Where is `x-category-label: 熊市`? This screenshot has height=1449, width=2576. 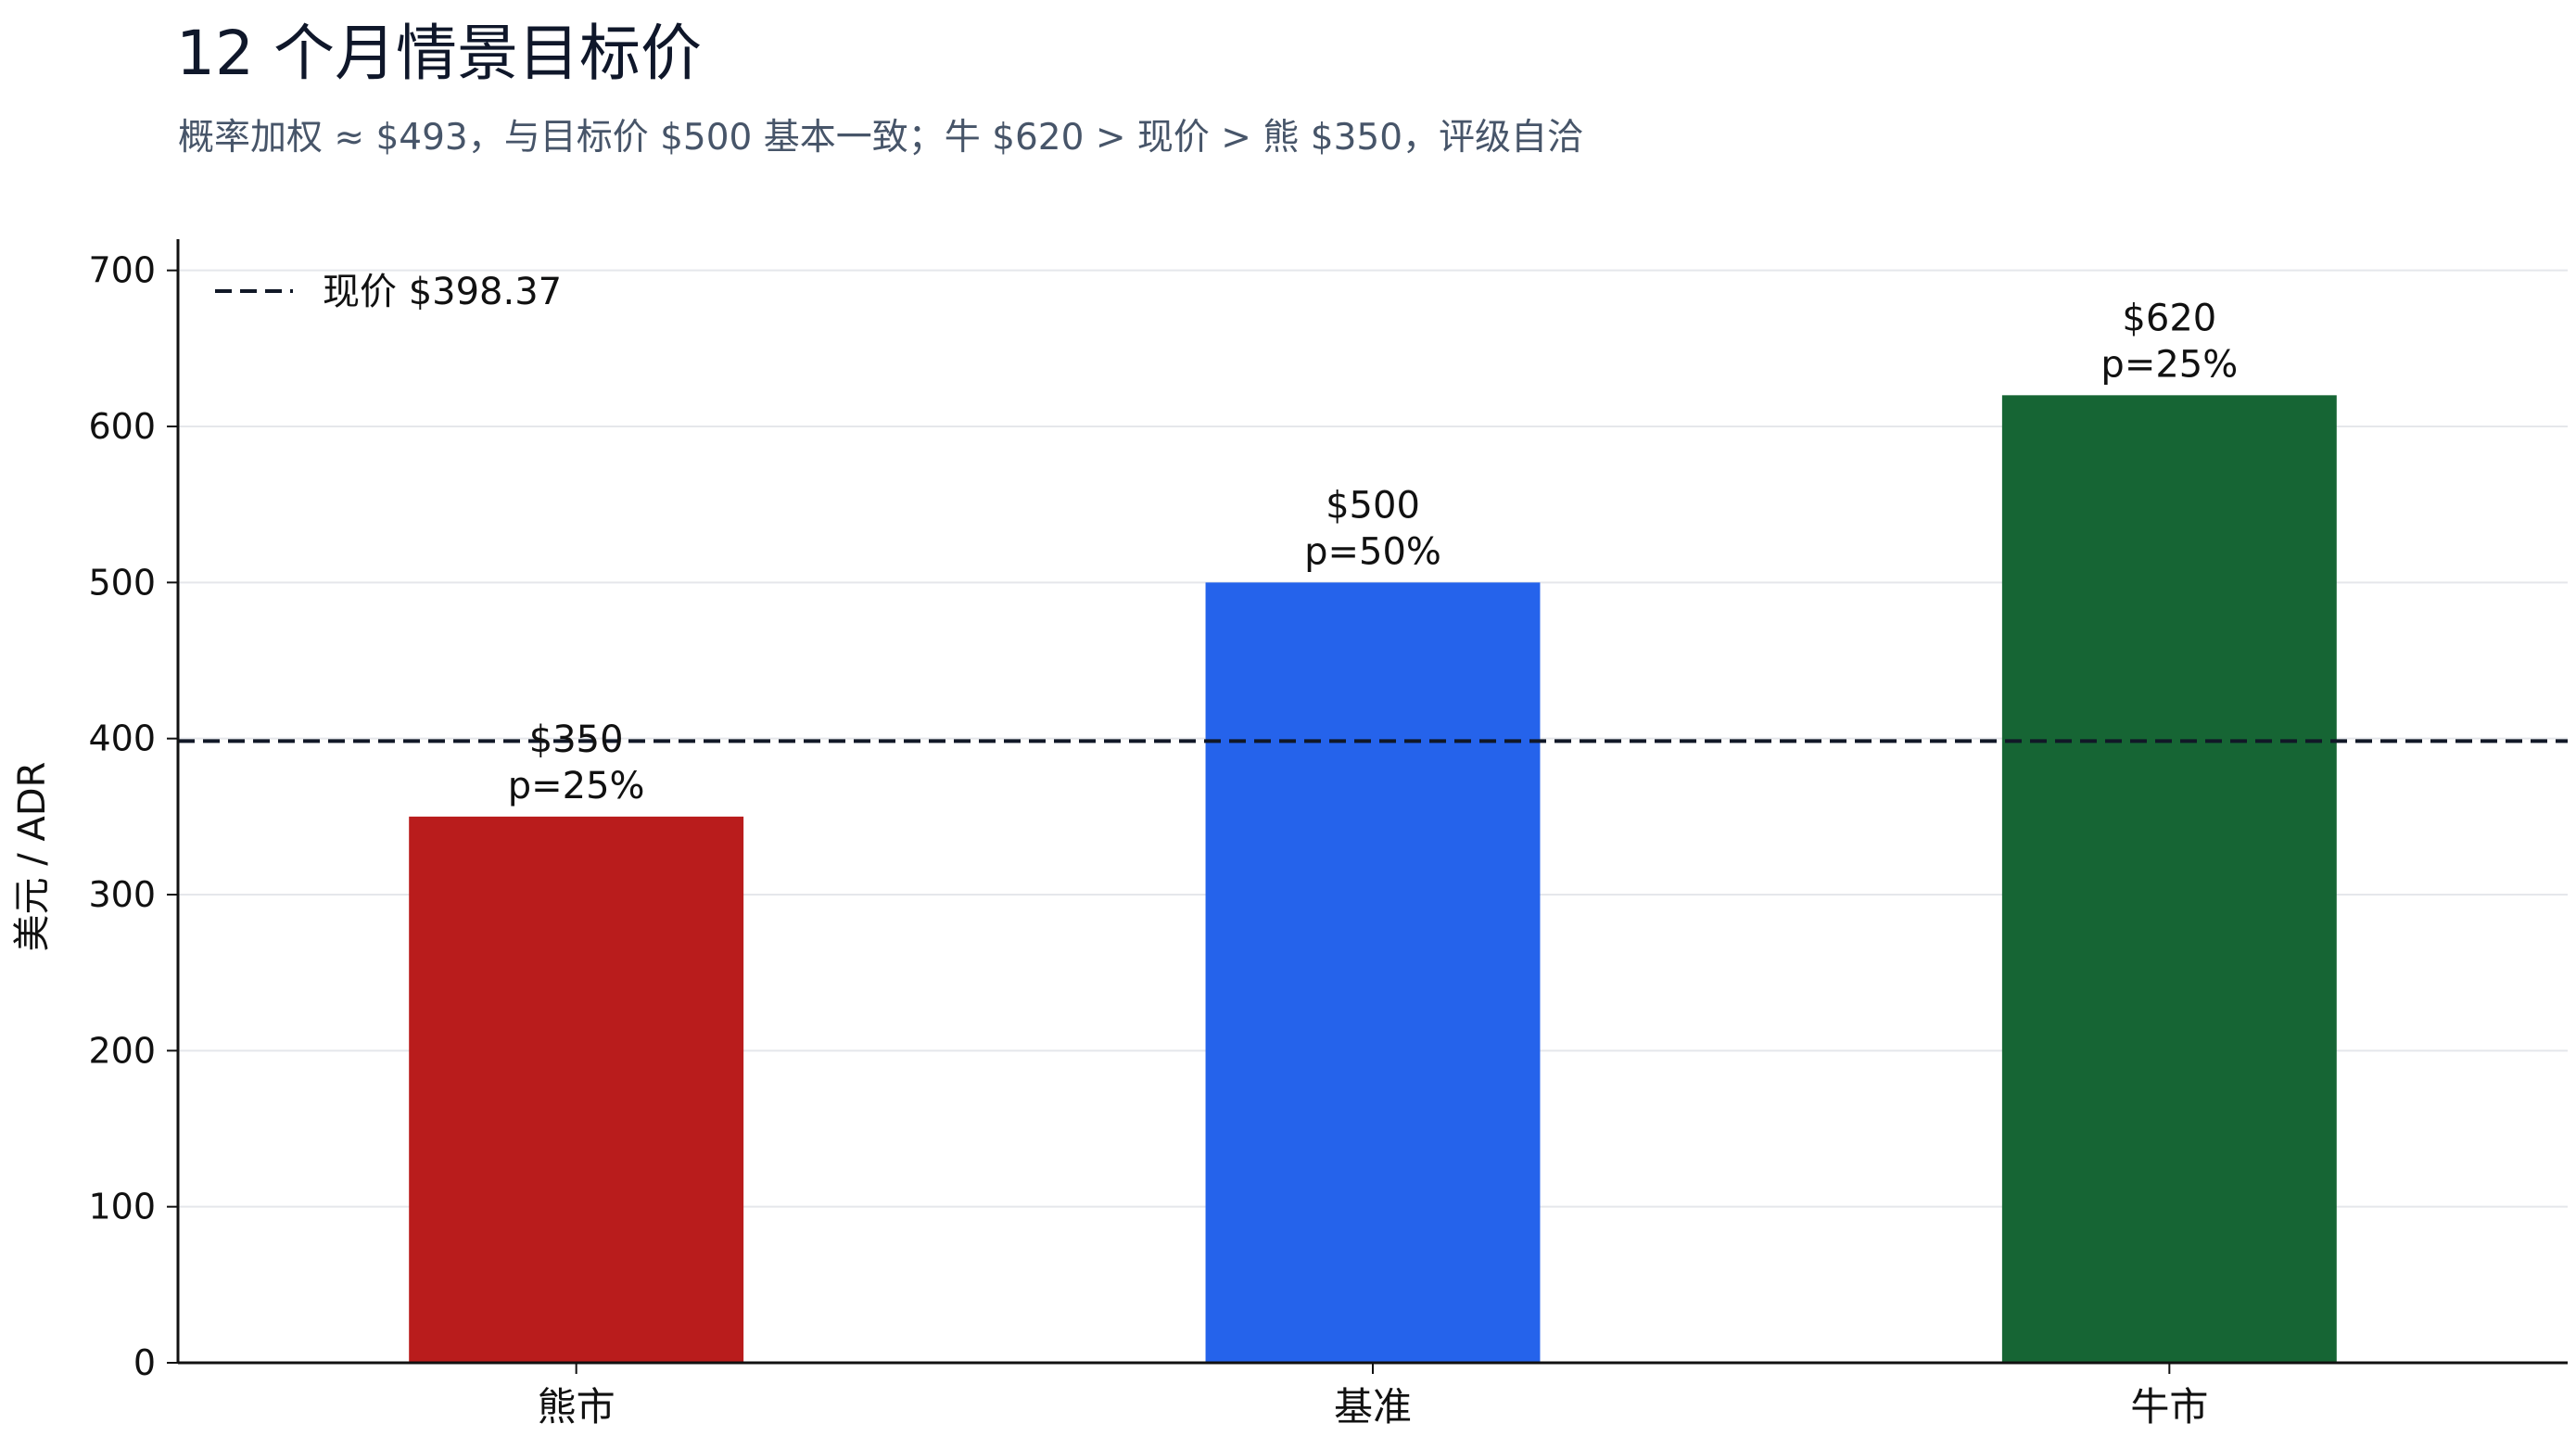
x-category-label: 熊市 is located at coordinates (576, 1407).